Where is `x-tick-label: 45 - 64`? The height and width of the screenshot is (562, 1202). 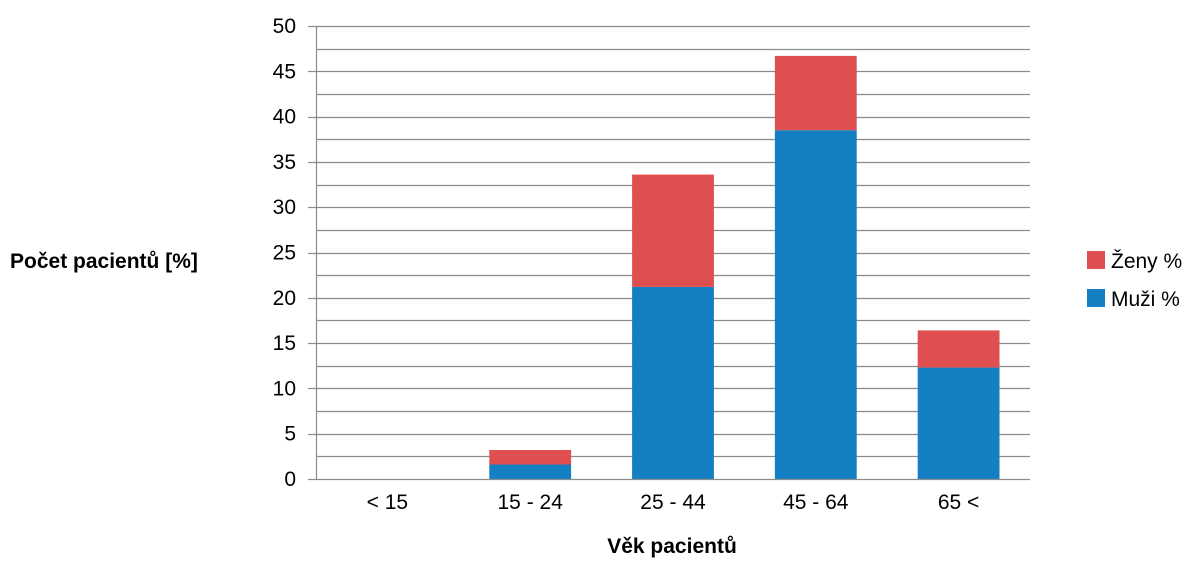 x-tick-label: 45 - 64 is located at coordinates (816, 502).